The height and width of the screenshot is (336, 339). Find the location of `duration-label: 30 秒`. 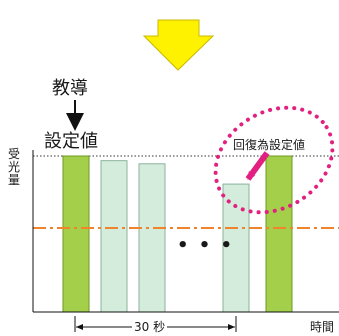

duration-label: 30 秒 is located at coordinates (150, 327).